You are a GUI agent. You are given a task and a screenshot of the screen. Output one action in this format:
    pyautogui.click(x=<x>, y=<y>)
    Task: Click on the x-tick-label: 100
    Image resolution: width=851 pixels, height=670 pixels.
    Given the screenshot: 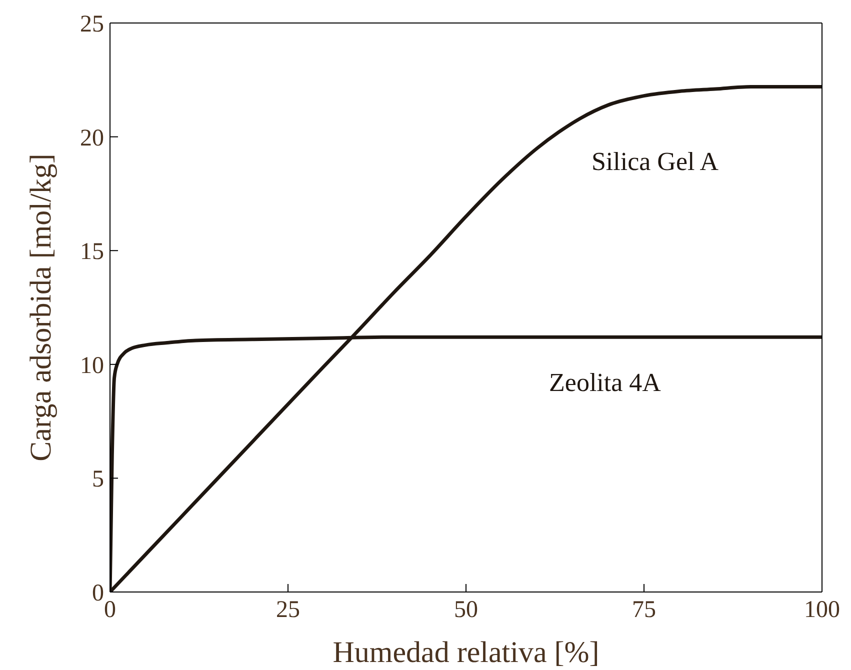 What is the action you would take?
    pyautogui.click(x=822, y=610)
    